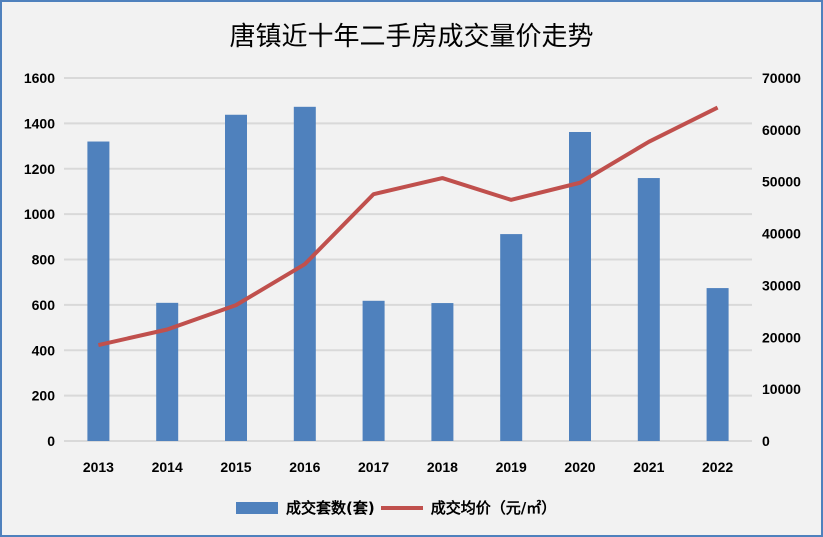 The width and height of the screenshot is (823, 537). What do you see at coordinates (44, 396) in the screenshot?
I see `y-left-tick-label: 200` at bounding box center [44, 396].